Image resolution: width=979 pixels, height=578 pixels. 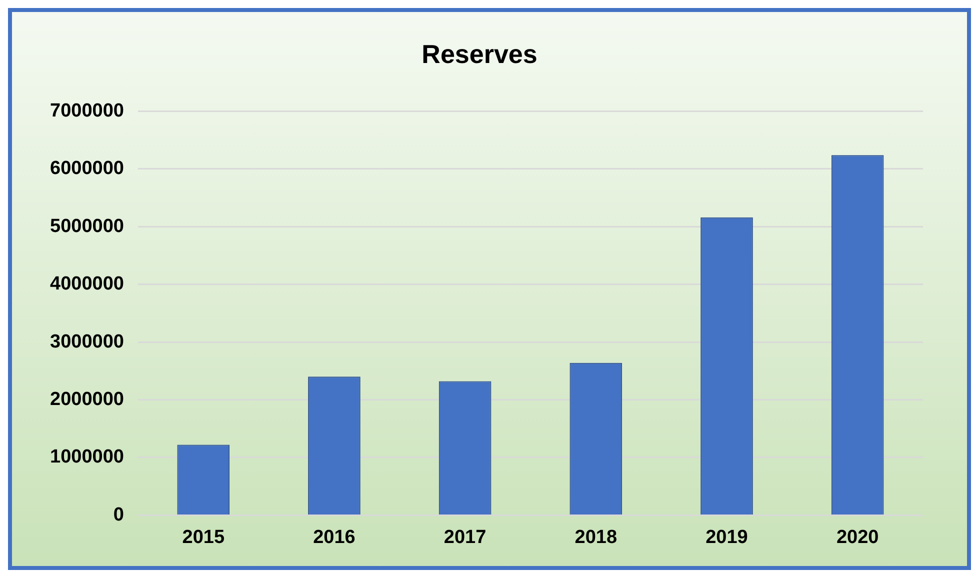 I want to click on x-tick-label: 2016, so click(x=334, y=537).